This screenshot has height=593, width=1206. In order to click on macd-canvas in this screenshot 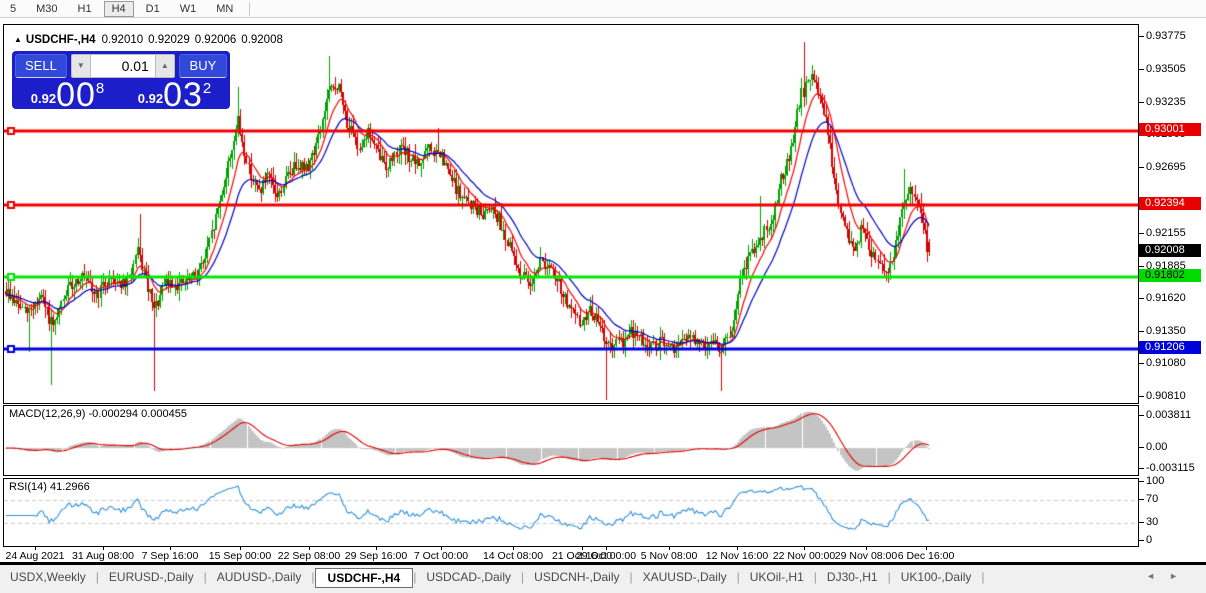, I will do `click(571, 440)`.